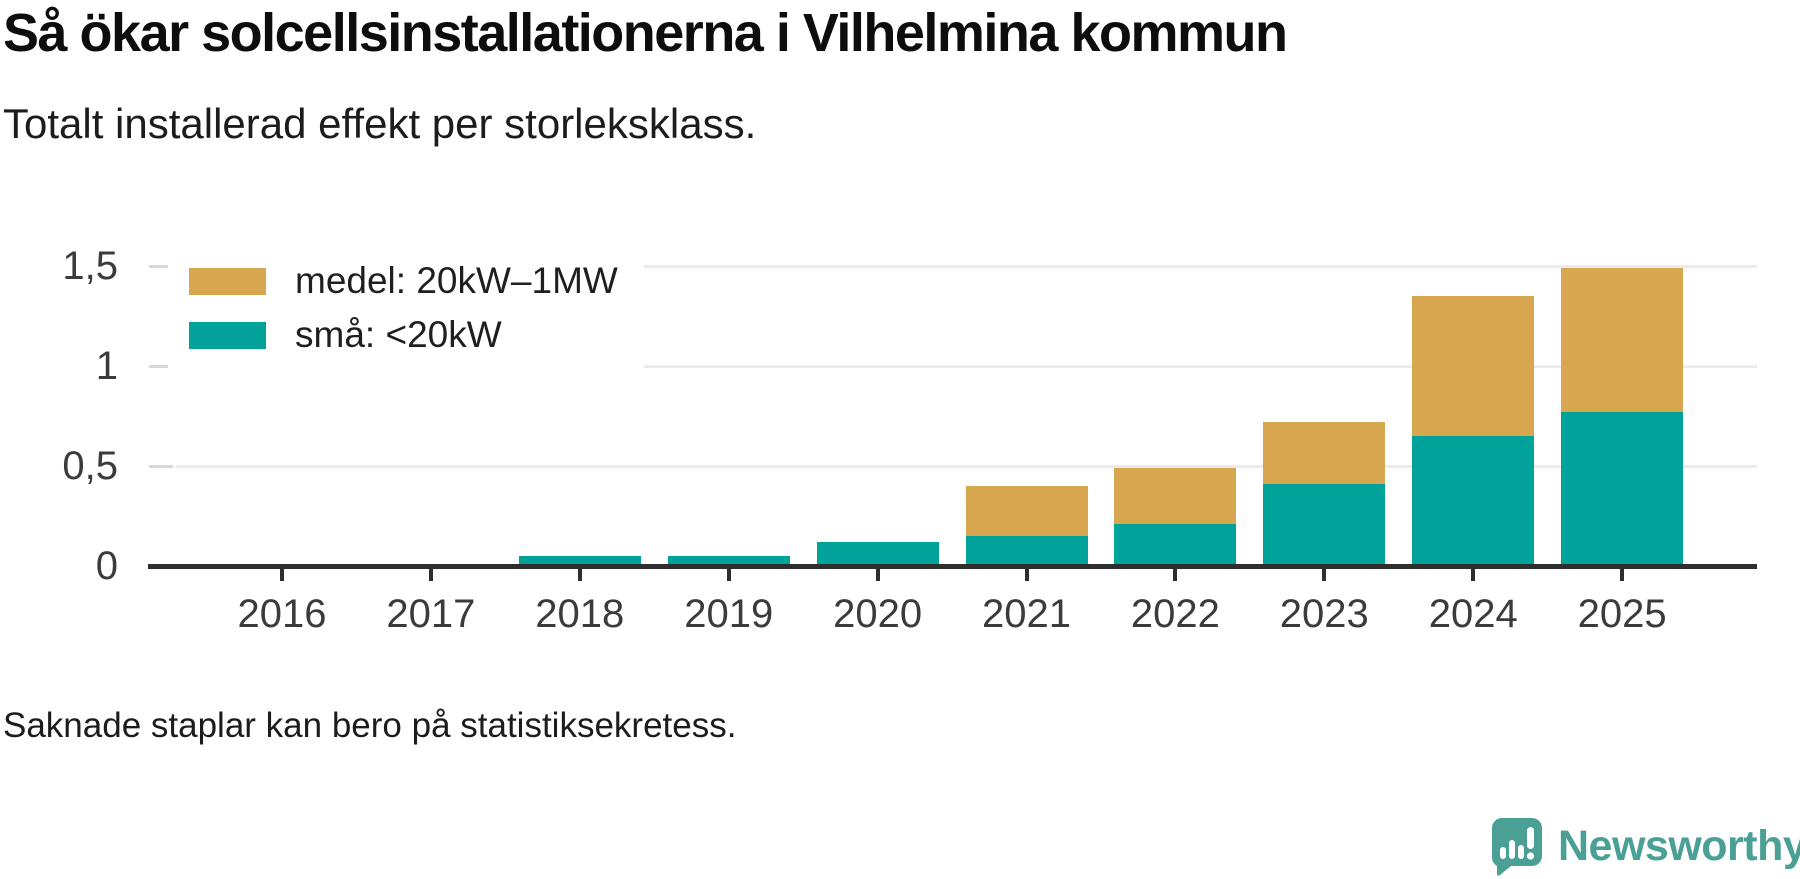 The image size is (1800, 879). Describe the element at coordinates (579, 575) in the screenshot. I see `x-tick-2018` at that location.